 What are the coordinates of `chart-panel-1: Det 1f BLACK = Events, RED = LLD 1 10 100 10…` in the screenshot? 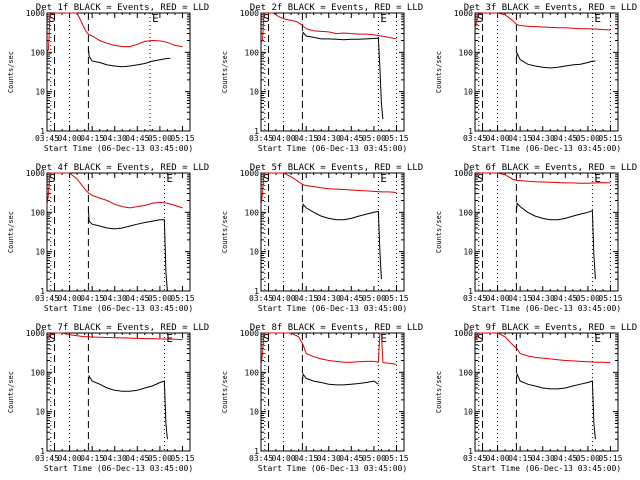 It's located at (108, 78).